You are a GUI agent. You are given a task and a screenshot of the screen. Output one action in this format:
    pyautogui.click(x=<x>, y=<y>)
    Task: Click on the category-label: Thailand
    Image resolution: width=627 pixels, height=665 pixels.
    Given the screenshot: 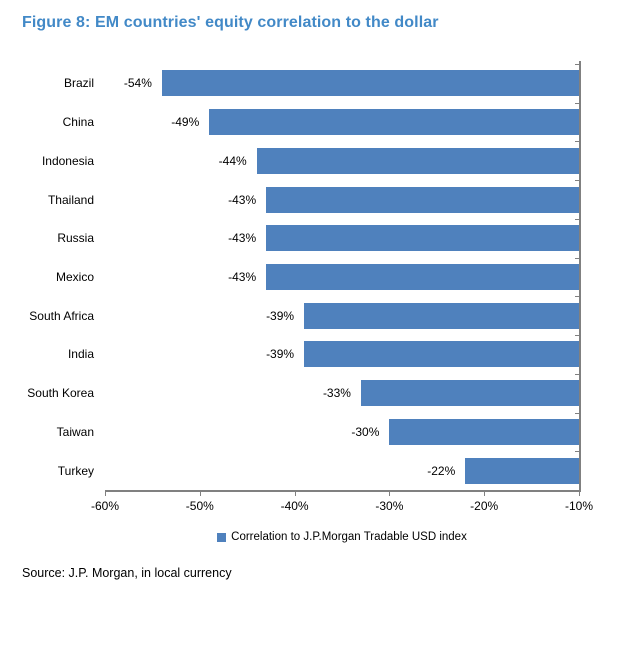 What is the action you would take?
    pyautogui.click(x=70, y=199)
    